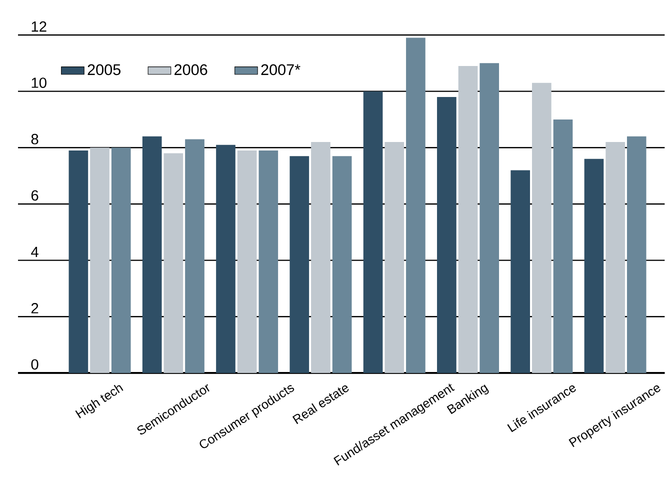 Image resolution: width=672 pixels, height=499 pixels. Describe the element at coordinates (280, 70) in the screenshot. I see `legend-label: 2007*` at that location.